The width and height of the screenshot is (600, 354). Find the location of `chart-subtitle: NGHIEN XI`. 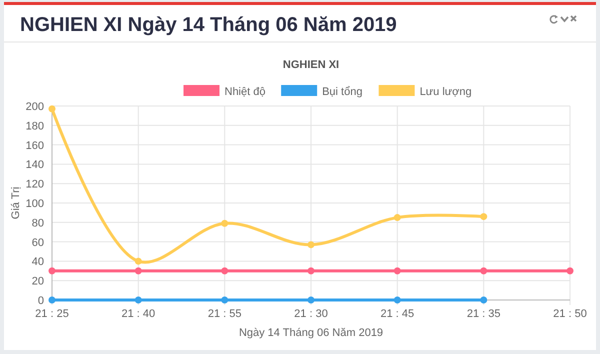

chart-subtitle: NGHIEN XI is located at coordinates (311, 65).